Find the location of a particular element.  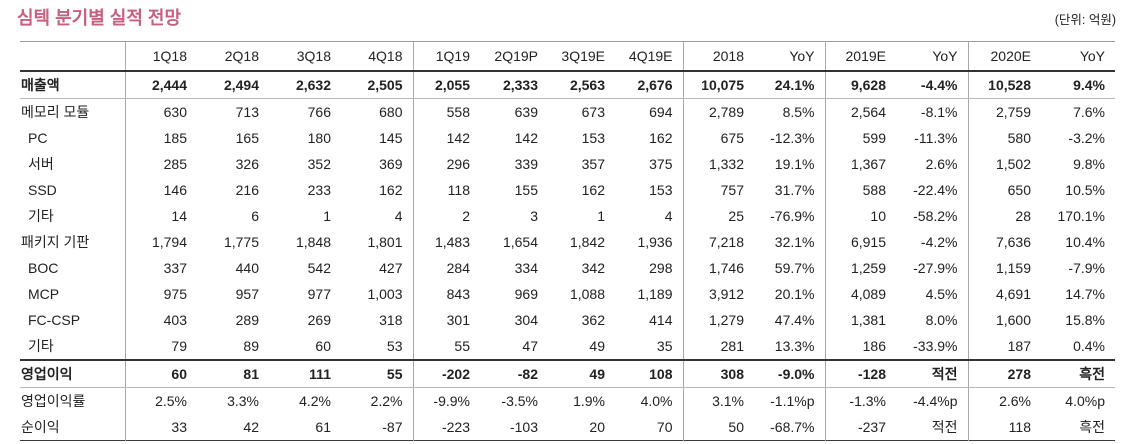

value-cell: 969 is located at coordinates (526, 294).